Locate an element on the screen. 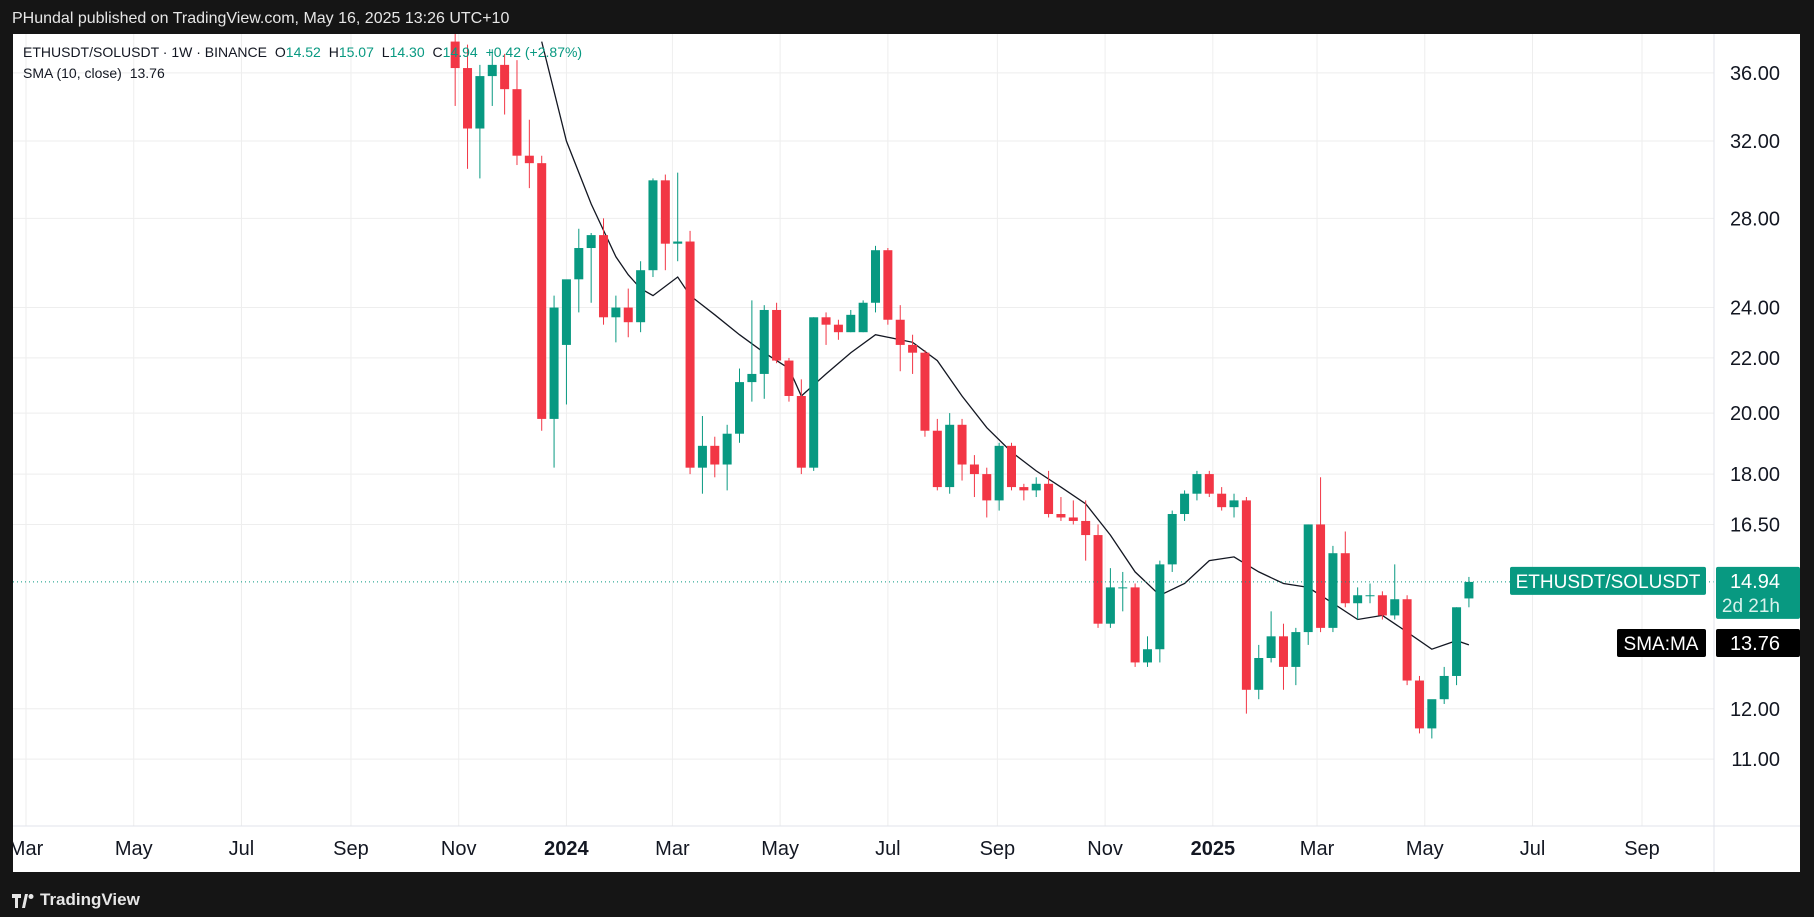 Image resolution: width=1814 pixels, height=917 pixels. sma-symbol-text: SMA:MA is located at coordinates (1661, 644).